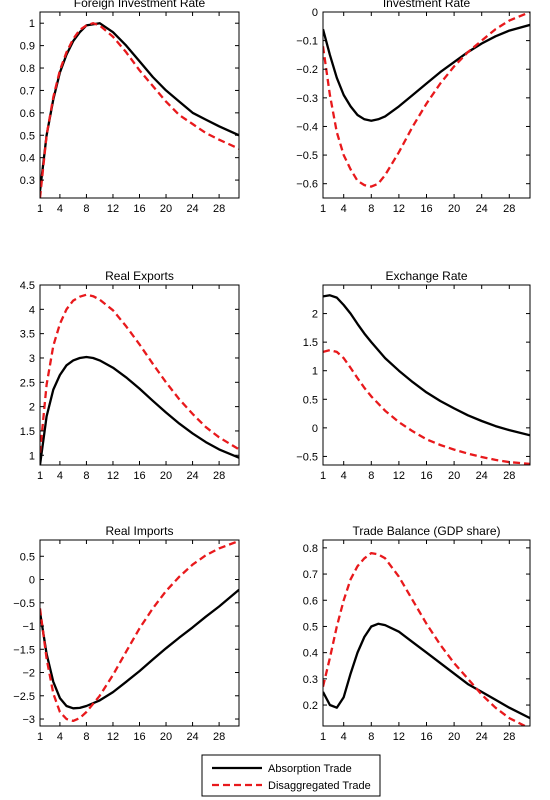 The image size is (550, 800). Describe the element at coordinates (139, 531) in the screenshot. I see `chart-title: Real Imports` at that location.